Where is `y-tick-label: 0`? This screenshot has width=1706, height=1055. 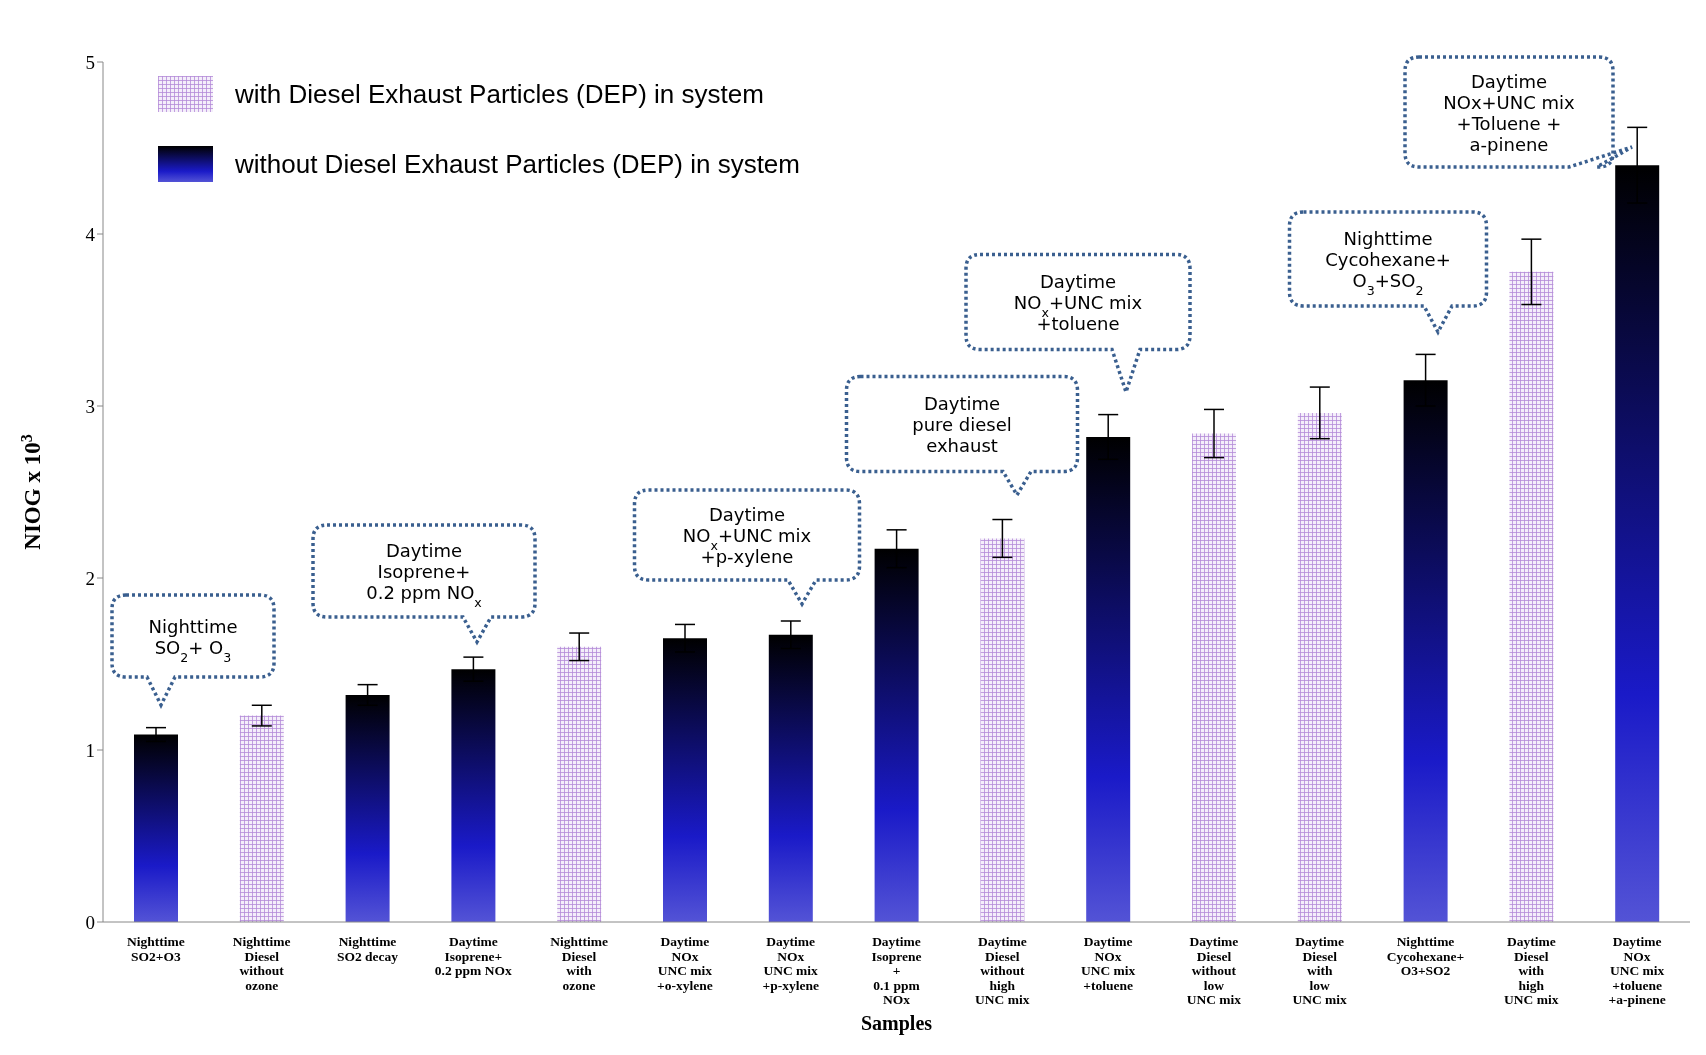 y-tick-label: 0 is located at coordinates (90, 922).